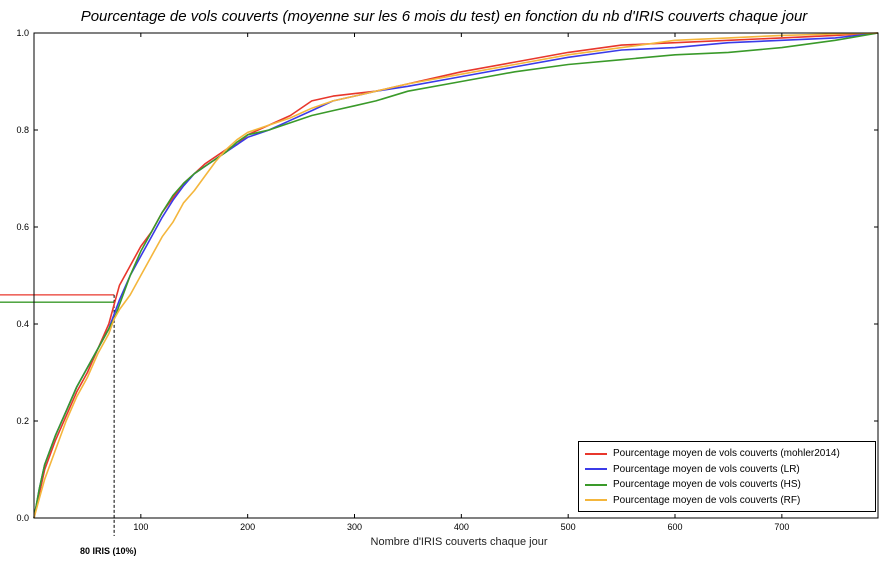 This screenshot has height=563, width=888. I want to click on legend-label: Pourcentage moyen de vols couverts (LR), so click(706, 469).